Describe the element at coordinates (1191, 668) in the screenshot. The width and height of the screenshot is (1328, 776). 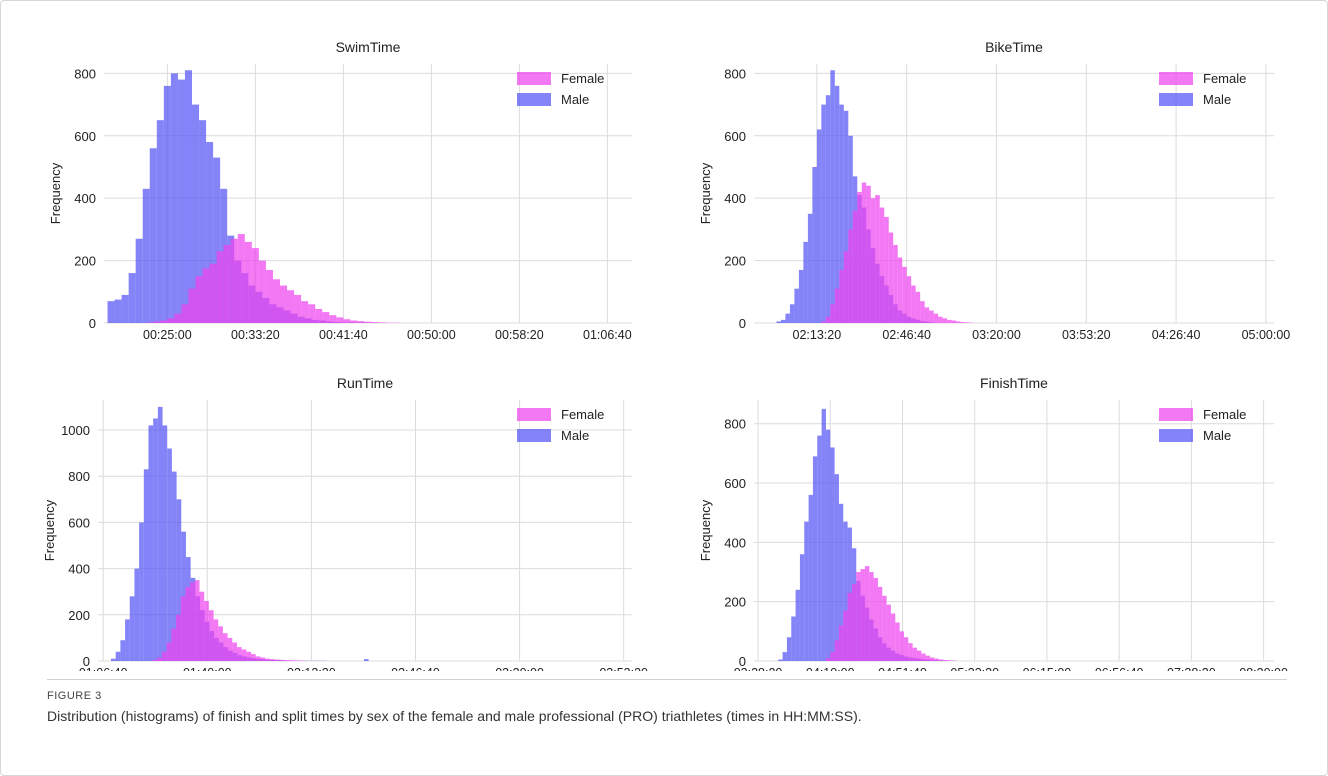
I see `x-tick-label: 07:38:20` at that location.